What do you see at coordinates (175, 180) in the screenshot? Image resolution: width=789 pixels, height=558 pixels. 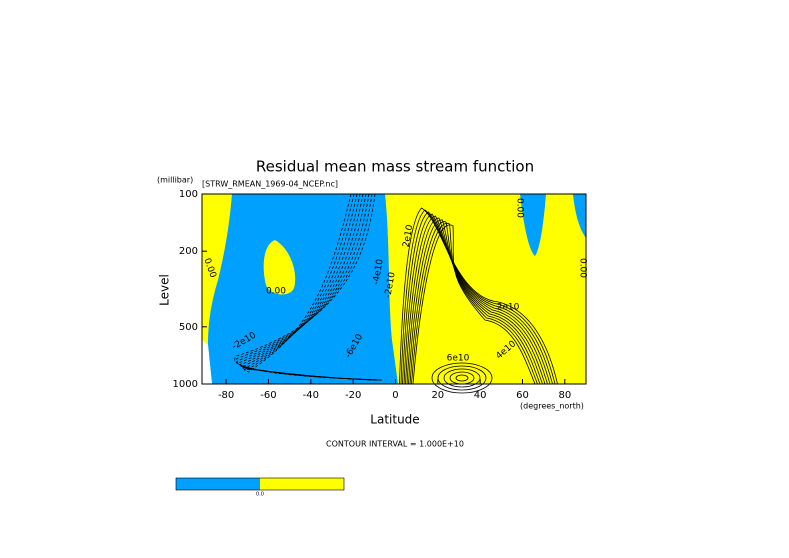 I see `y-unit: (millibar)` at bounding box center [175, 180].